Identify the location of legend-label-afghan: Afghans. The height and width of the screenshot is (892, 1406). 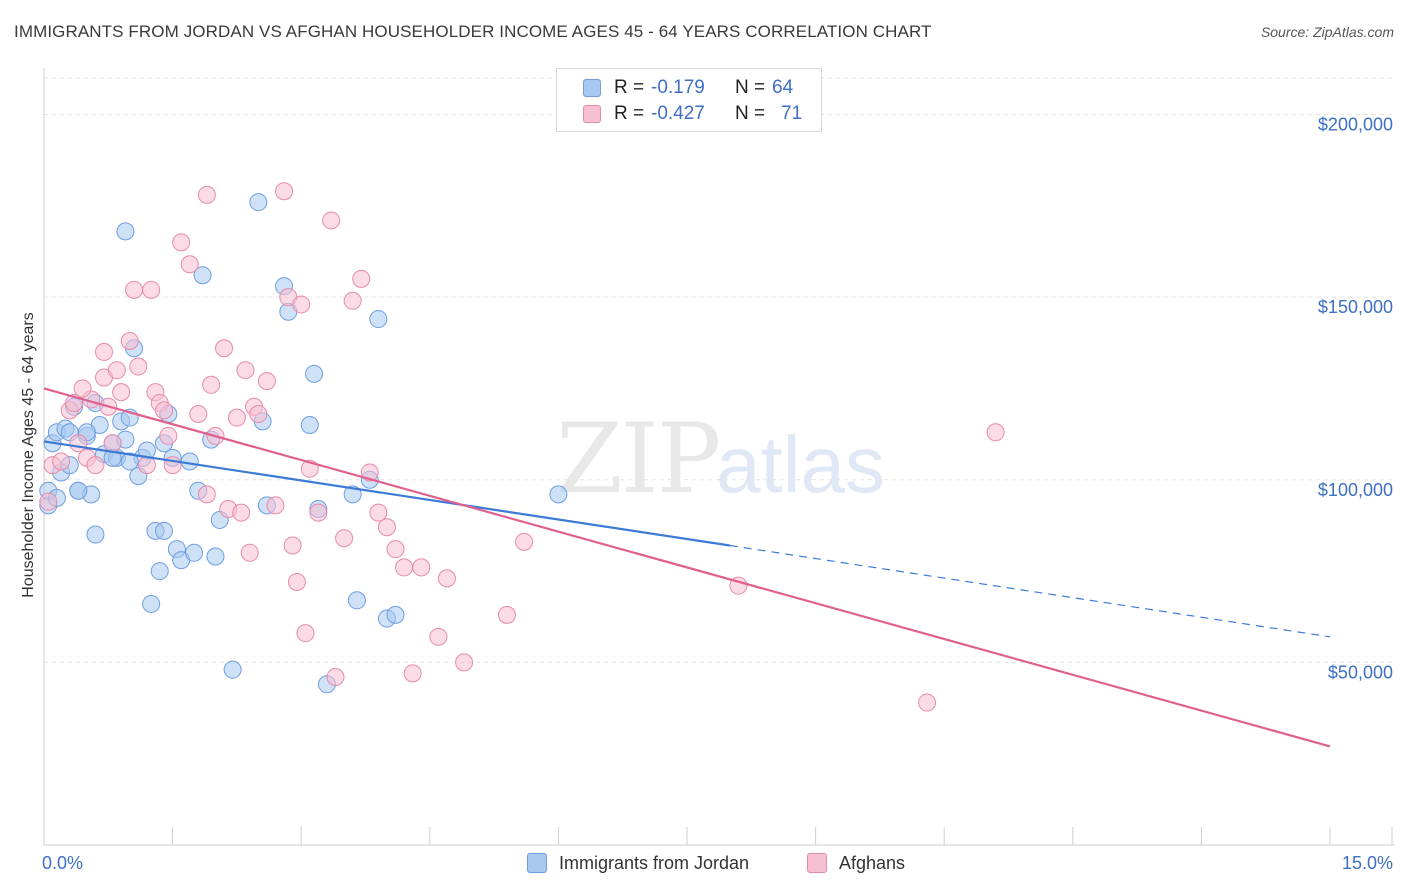
(872, 863).